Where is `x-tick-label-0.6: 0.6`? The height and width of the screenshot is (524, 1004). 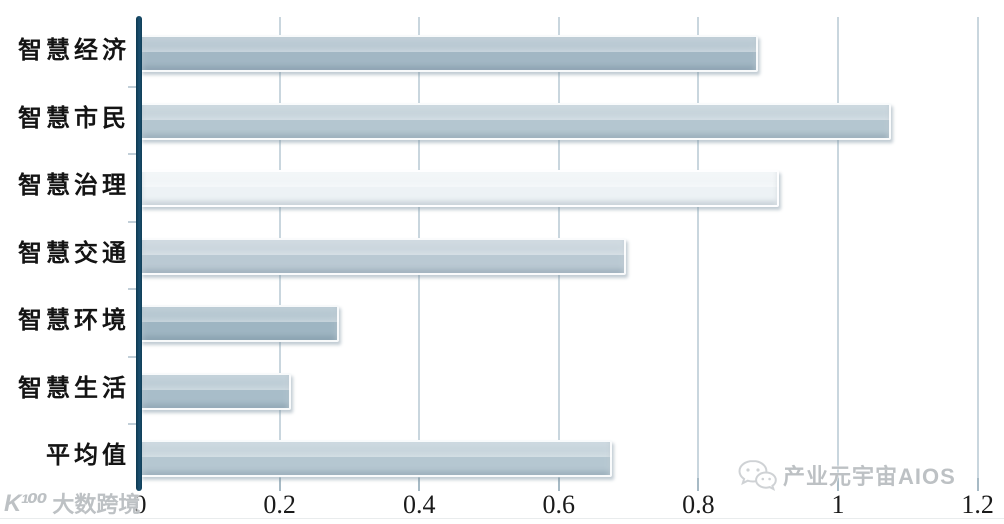
x-tick-label-0.6: 0.6 is located at coordinates (559, 504).